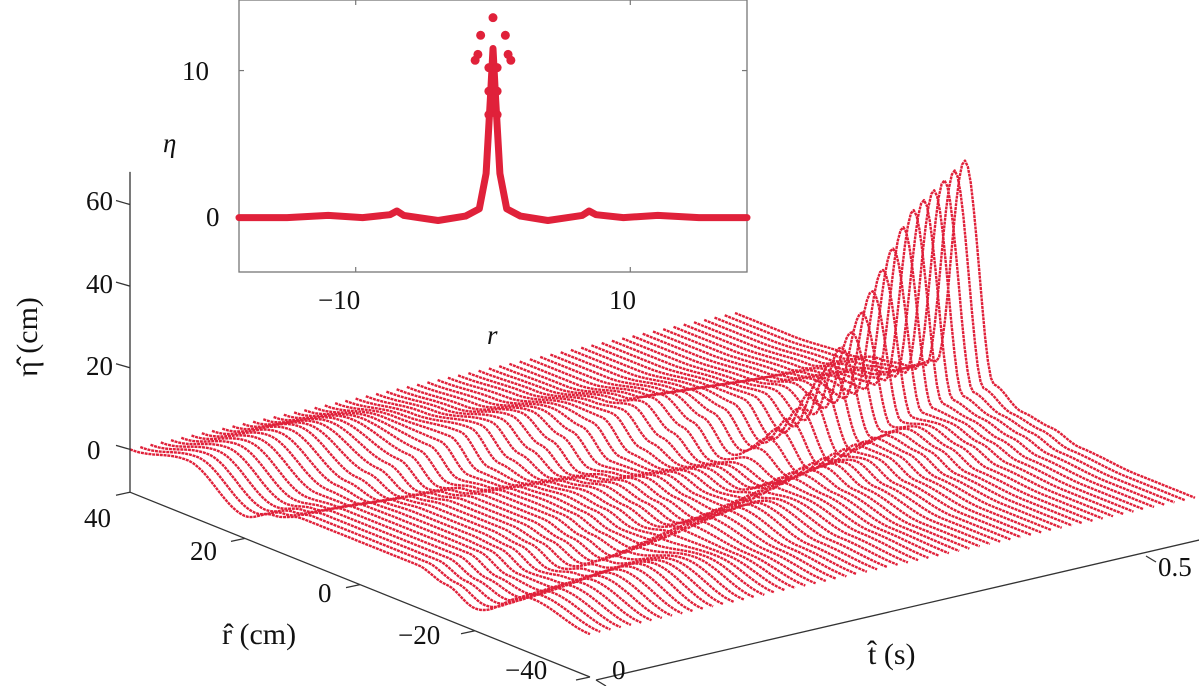 The width and height of the screenshot is (1199, 686). Describe the element at coordinates (99, 366) in the screenshot. I see `z-tick-label: 20` at that location.